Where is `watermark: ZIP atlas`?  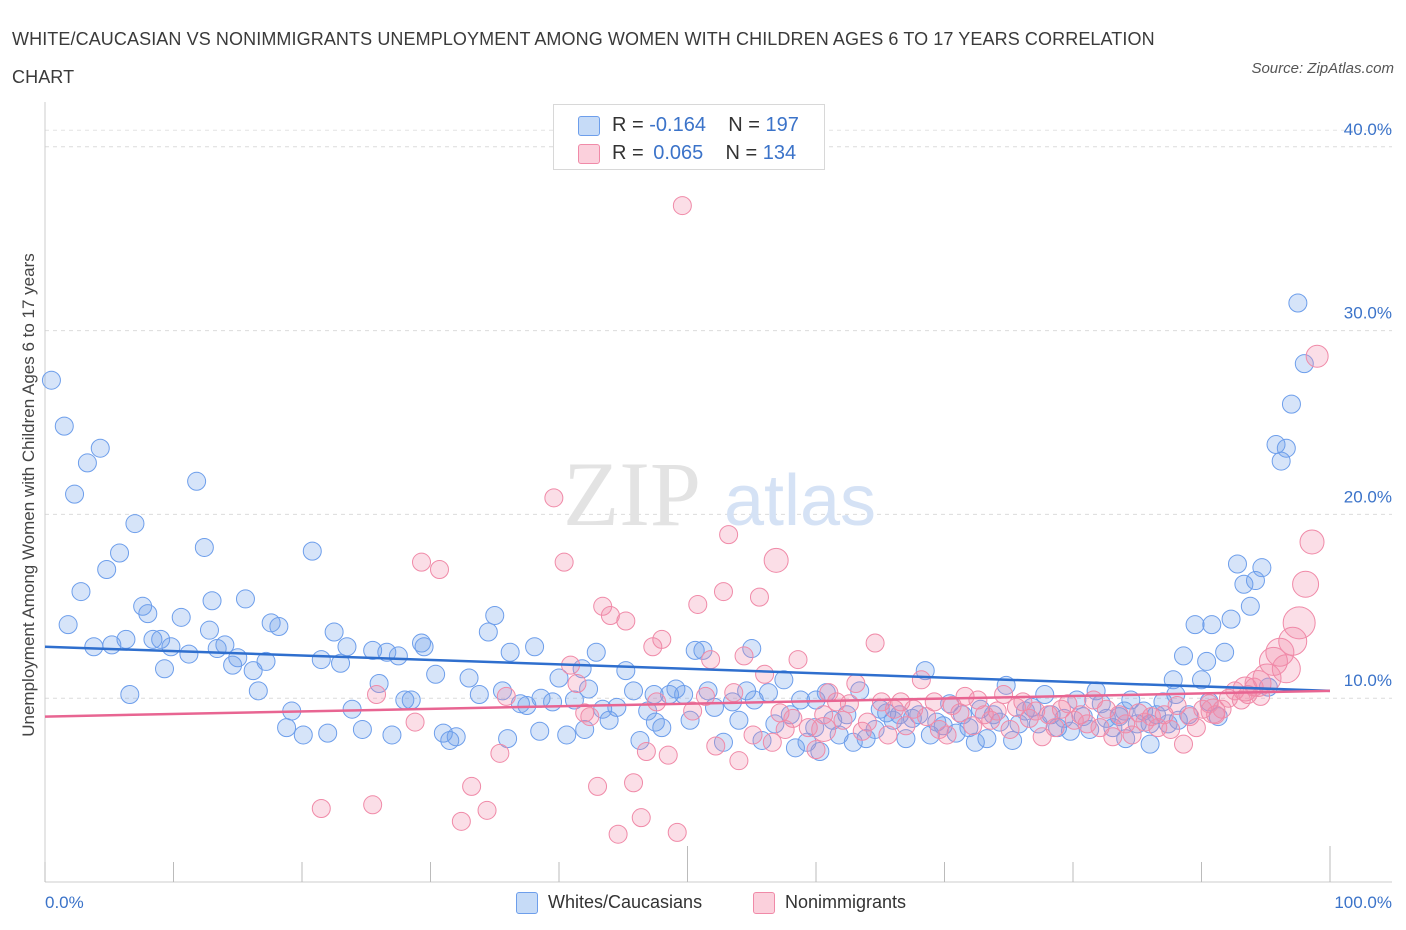 watermark: ZIP atlas is located at coordinates (719, 494).